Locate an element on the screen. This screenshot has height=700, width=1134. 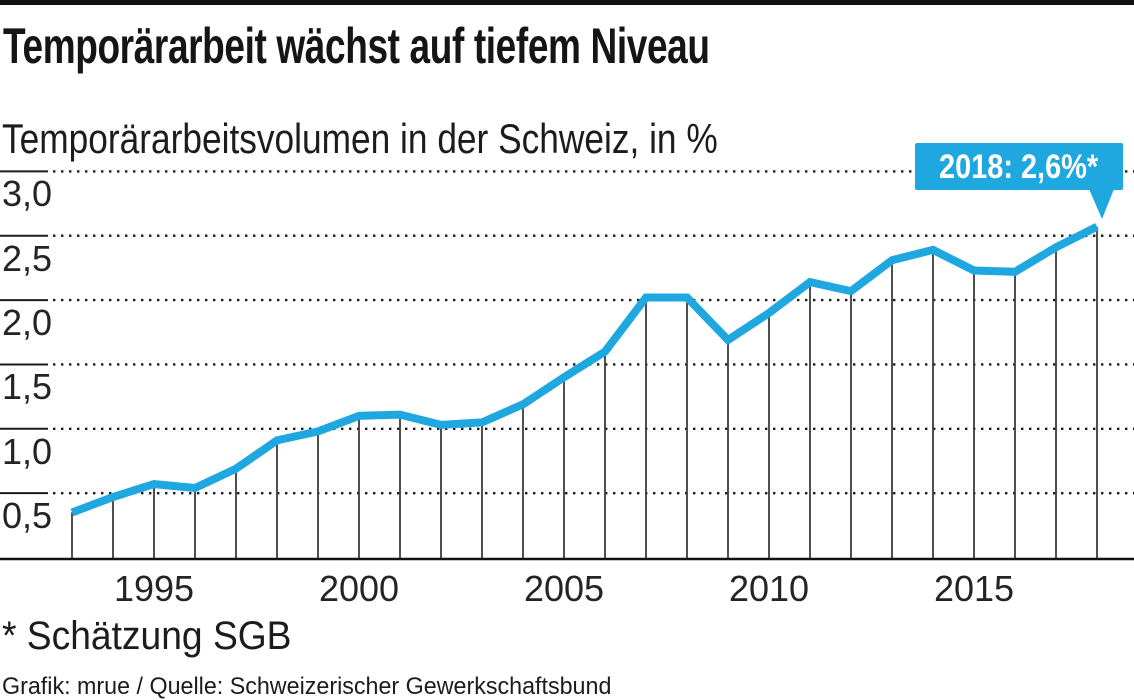
y-axis-label: 1,0 is located at coordinates (27, 451).